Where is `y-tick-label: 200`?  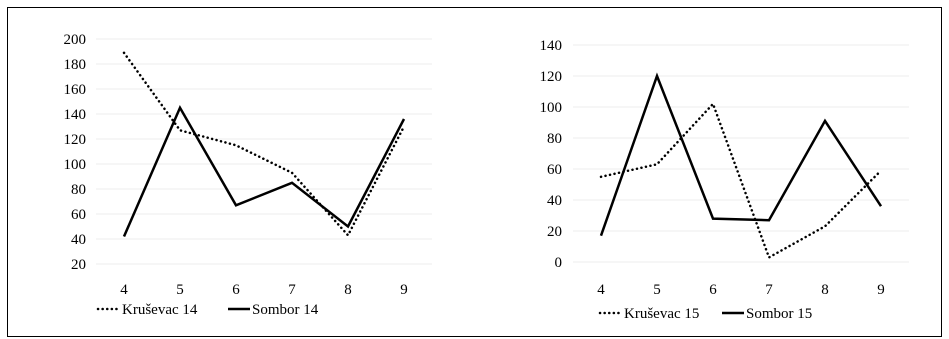 y-tick-label: 200 is located at coordinates (75, 40).